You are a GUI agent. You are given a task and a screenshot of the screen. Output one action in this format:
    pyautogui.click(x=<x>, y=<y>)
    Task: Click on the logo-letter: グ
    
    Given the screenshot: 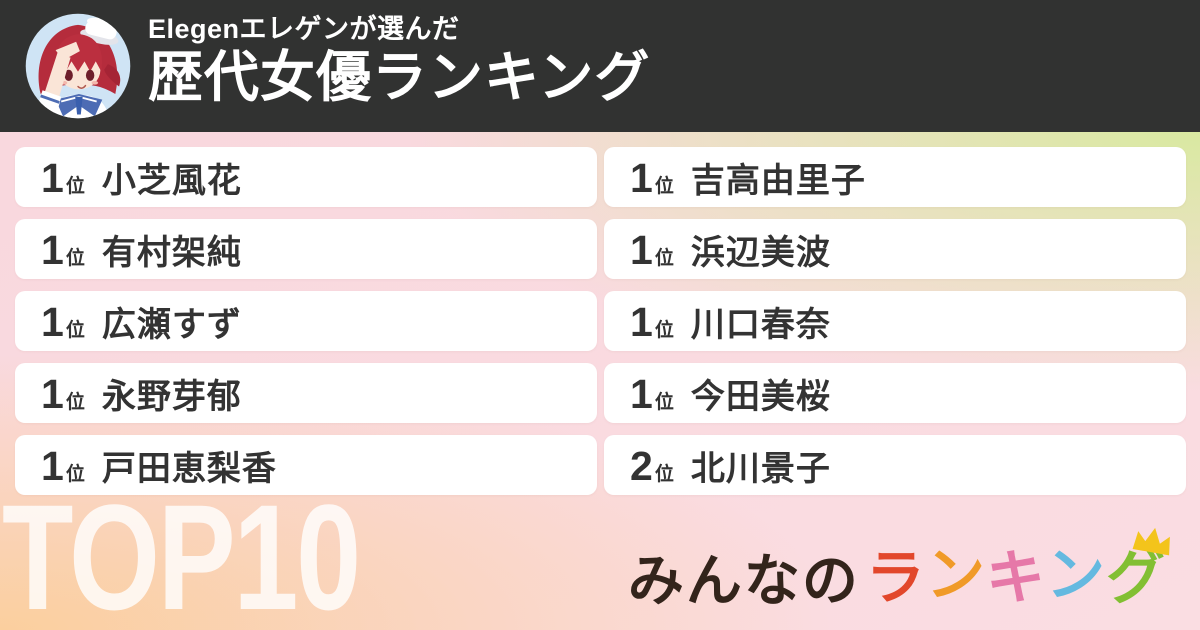 What is the action you would take?
    pyautogui.click(x=1135, y=578)
    